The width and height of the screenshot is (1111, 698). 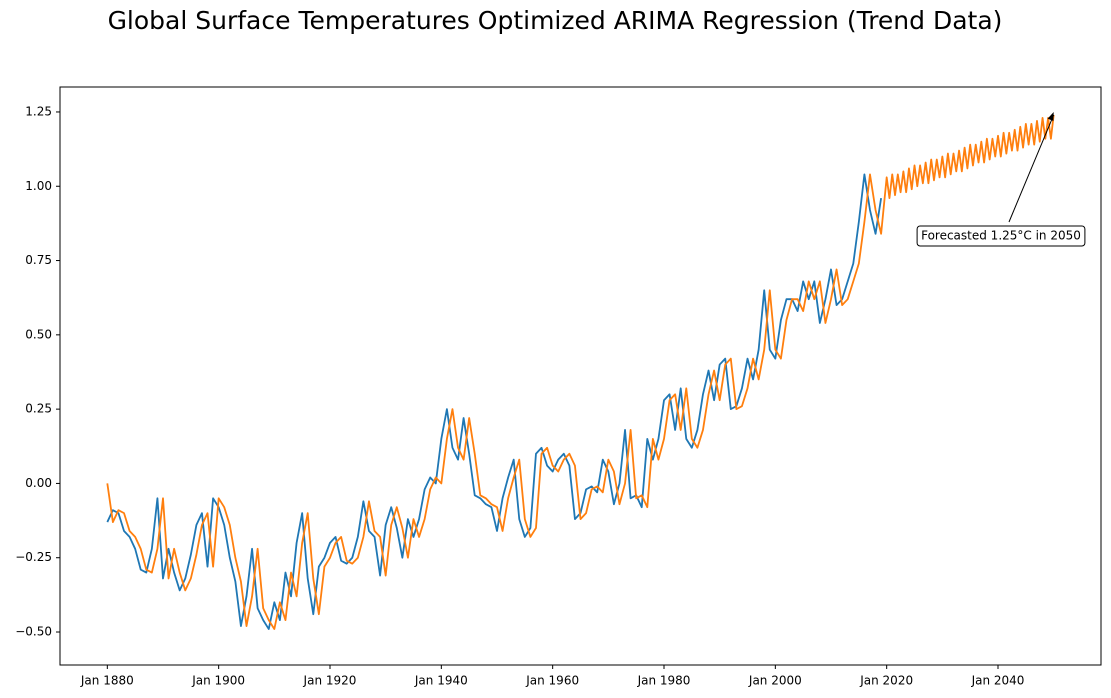 I want to click on x-tick-label: Jan 1960, so click(x=552, y=681).